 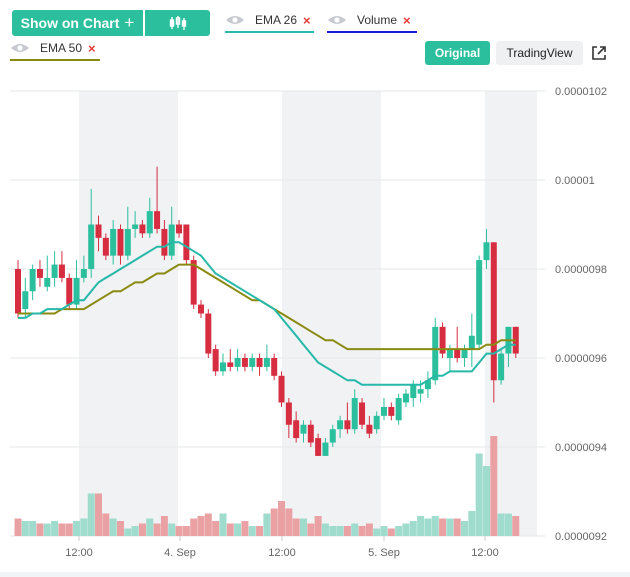 What do you see at coordinates (177, 23) in the screenshot?
I see `indicators-button` at bounding box center [177, 23].